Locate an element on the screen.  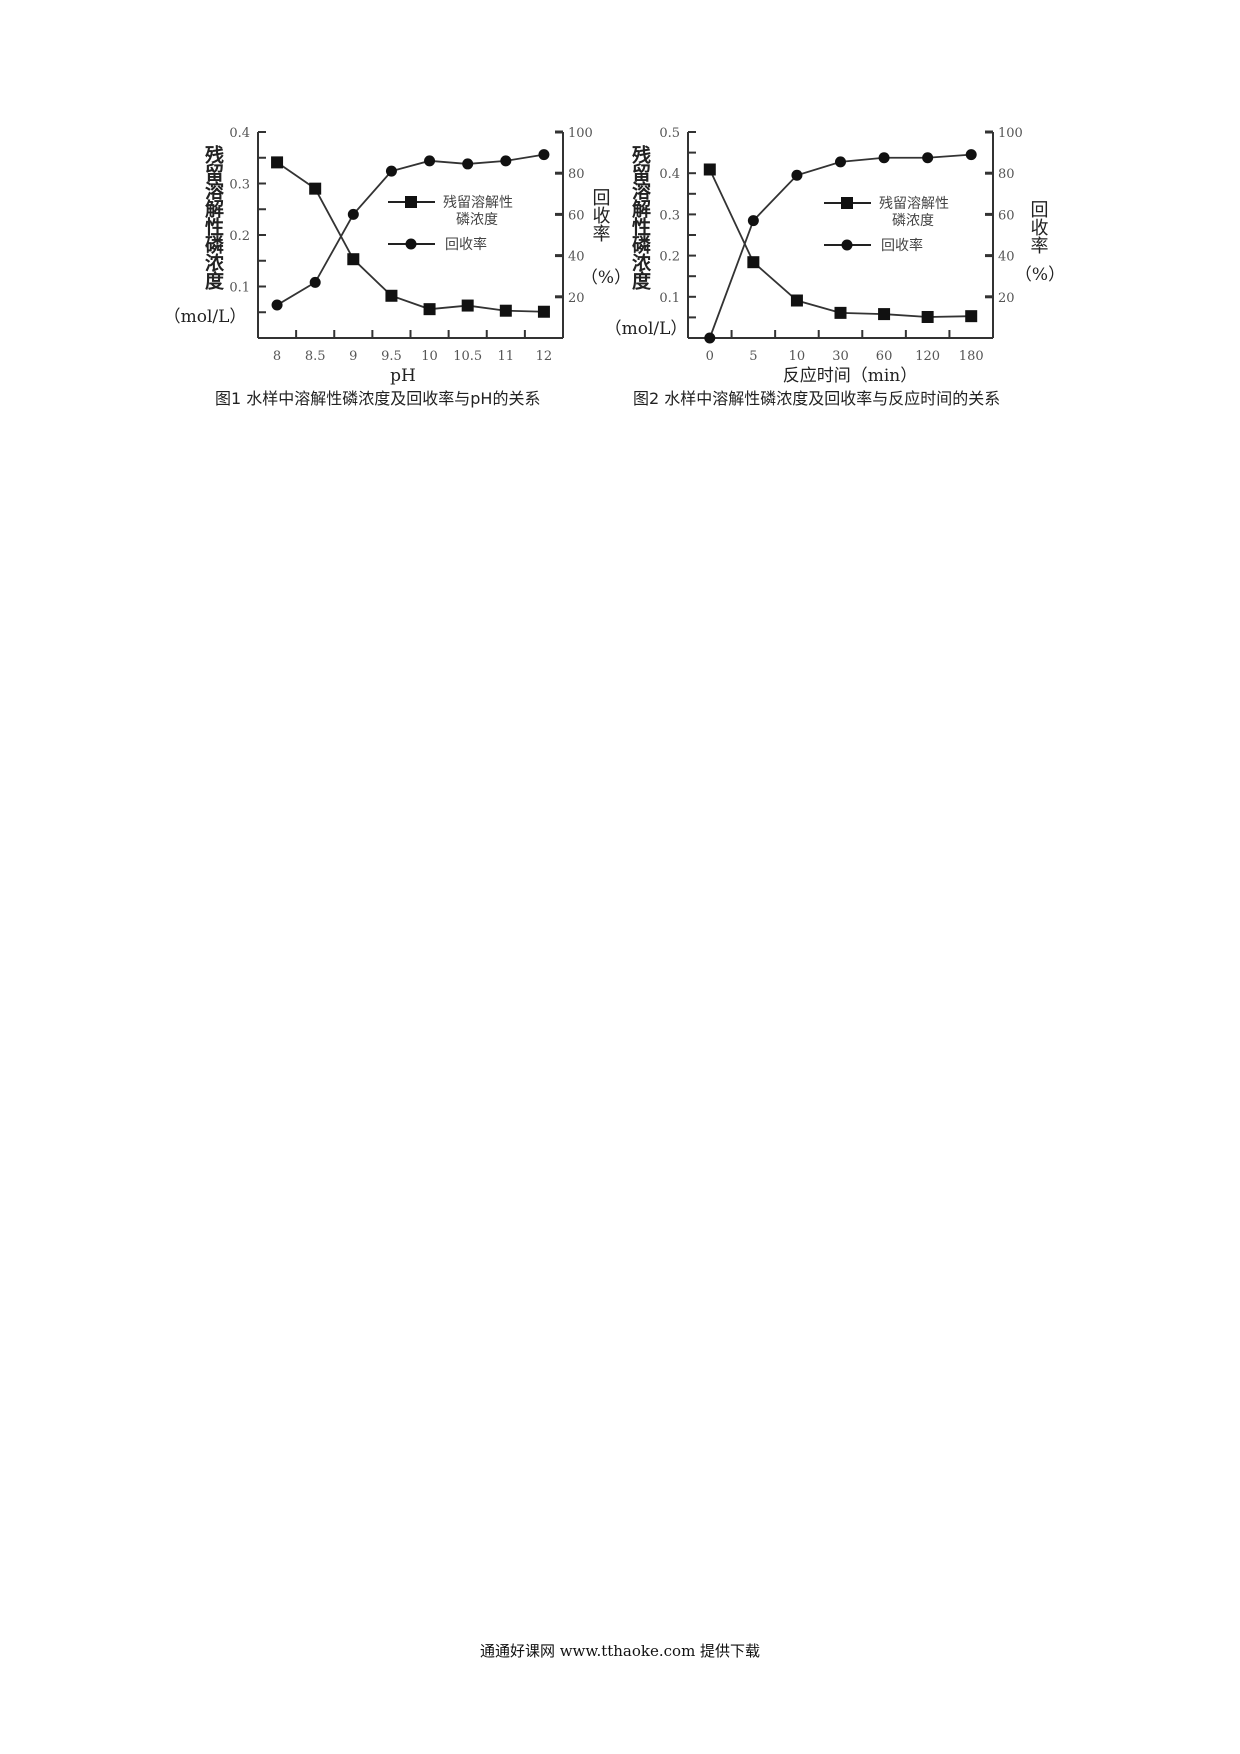
x-tick-label: 9 is located at coordinates (353, 356).